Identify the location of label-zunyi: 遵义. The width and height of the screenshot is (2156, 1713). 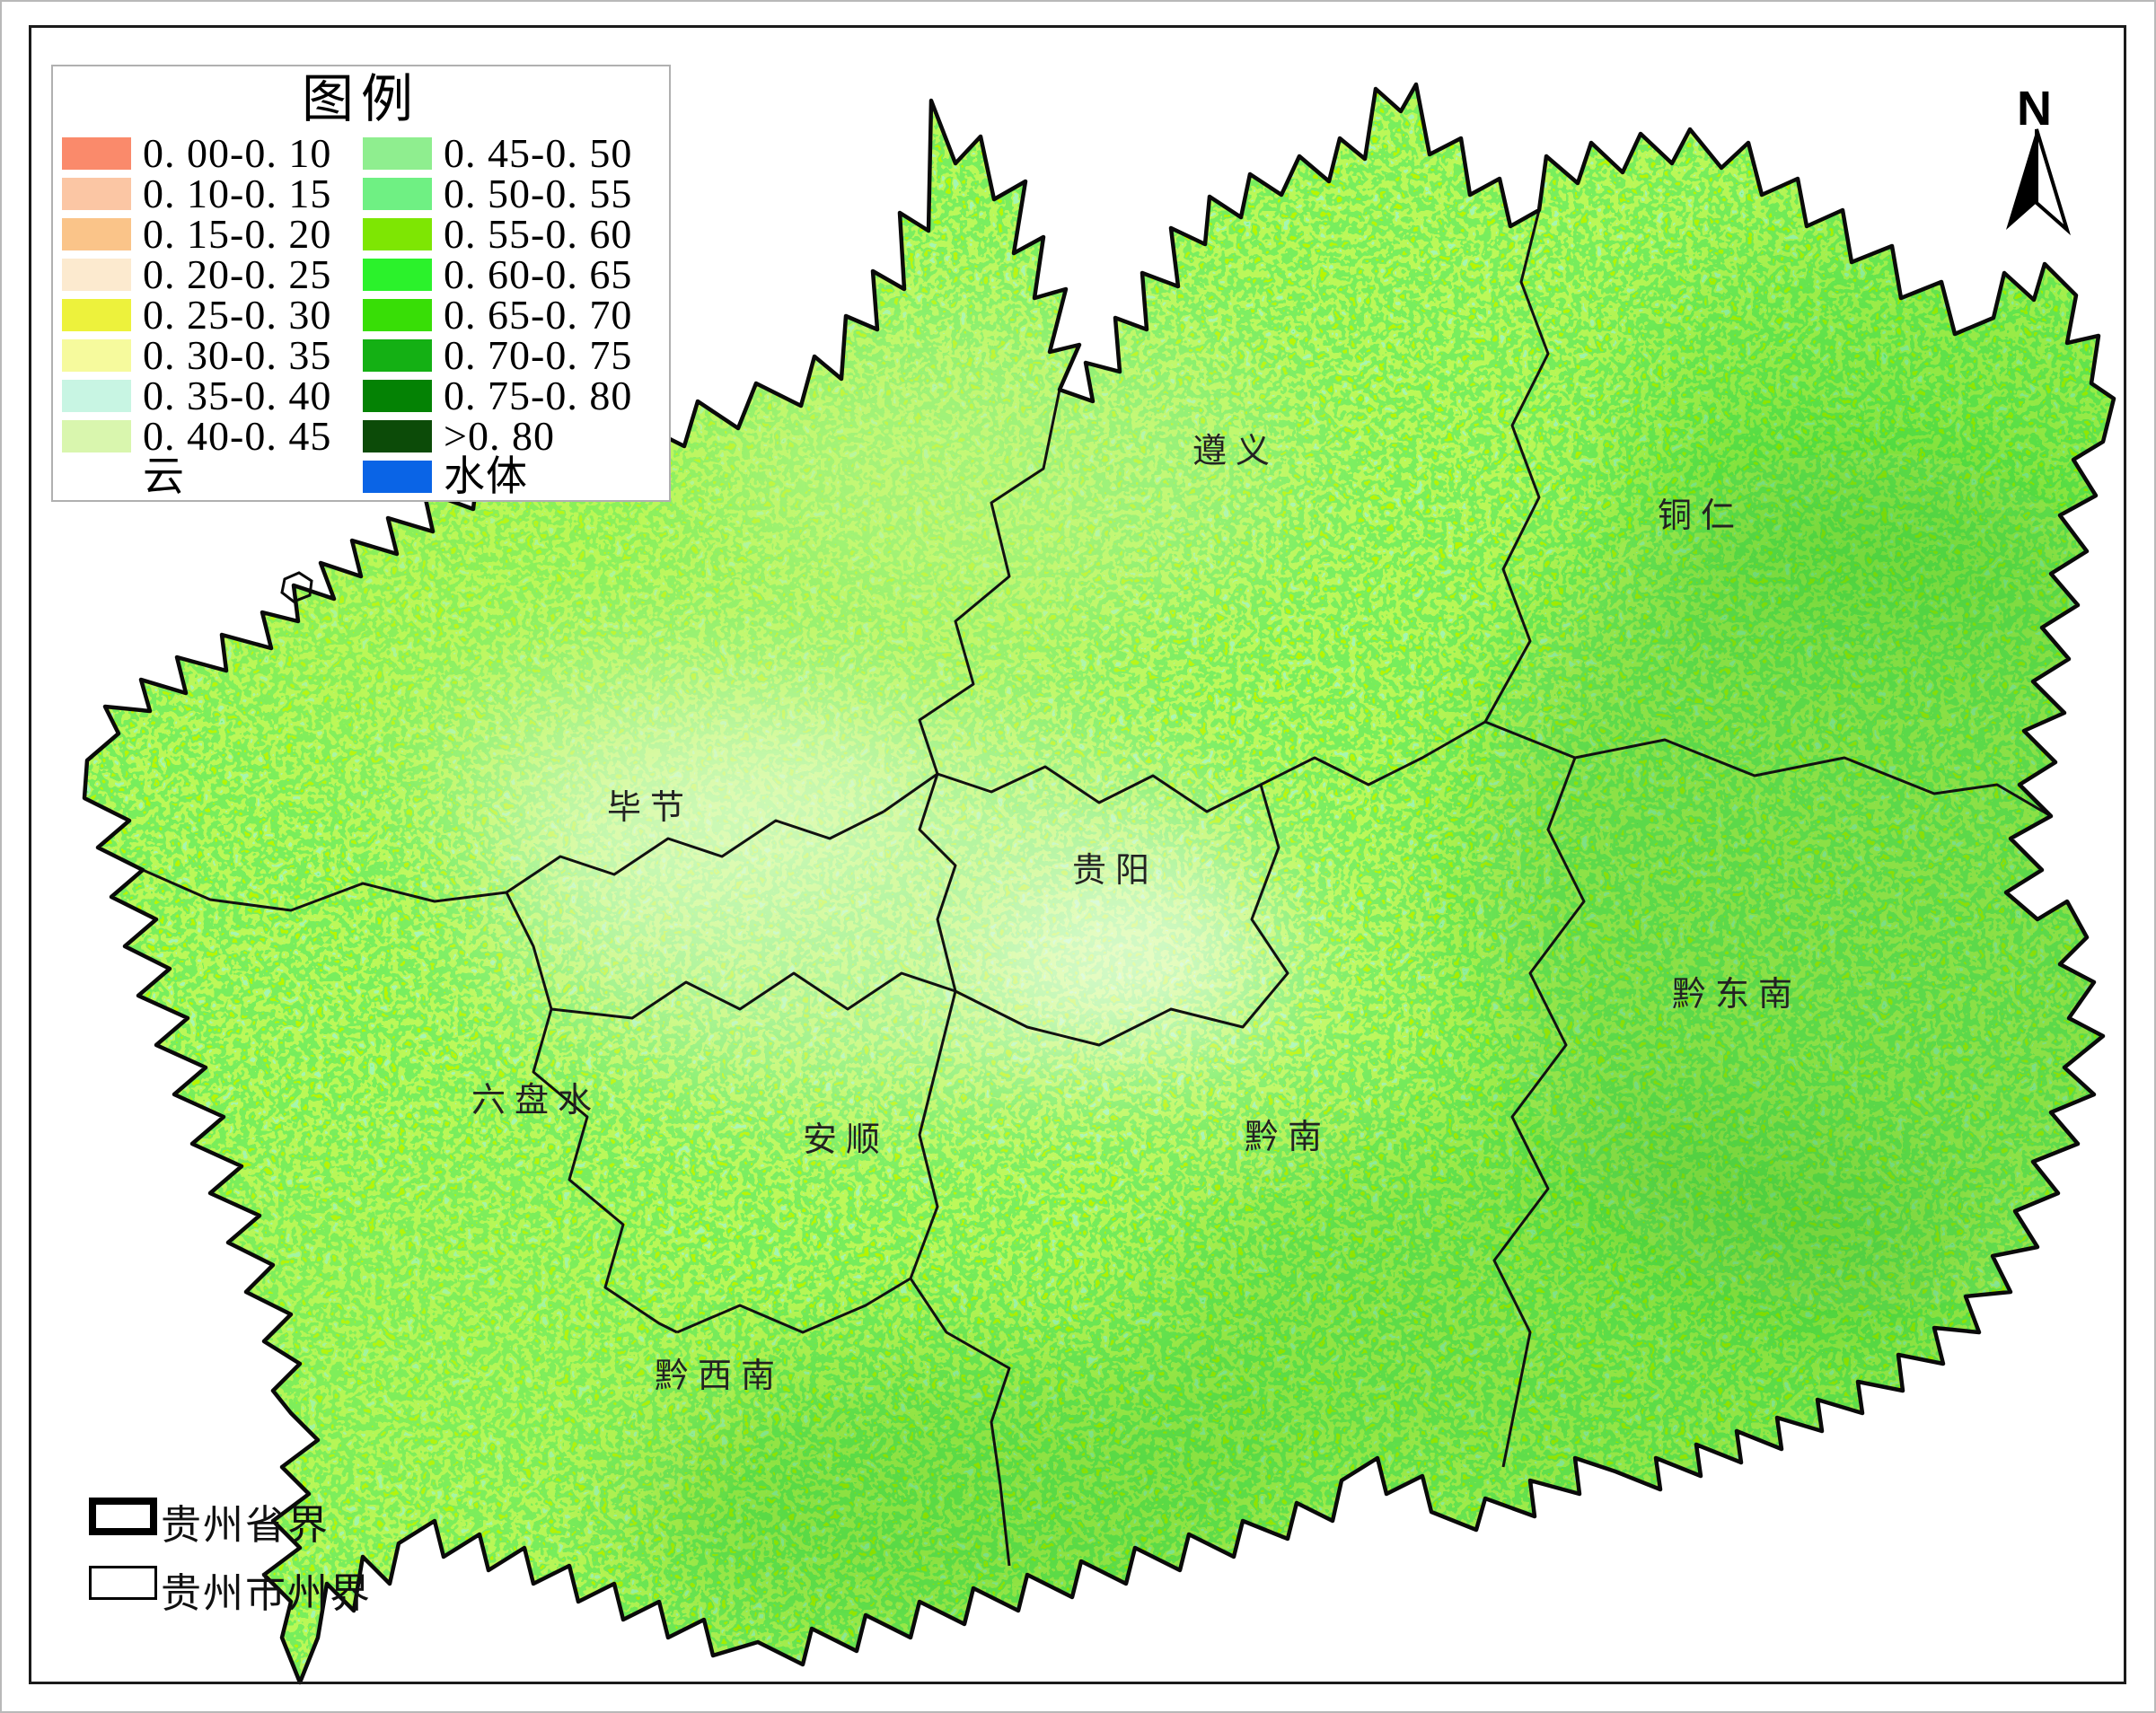
(1235, 451).